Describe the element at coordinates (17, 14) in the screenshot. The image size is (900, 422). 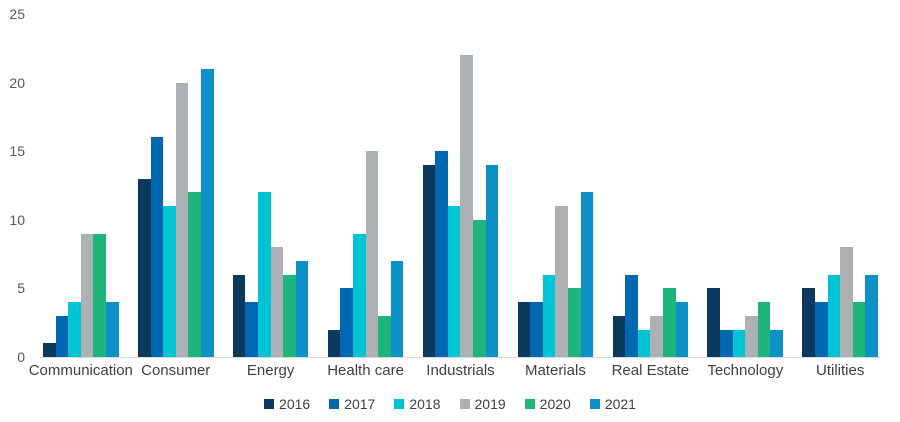
I see `y-tick-label: 25` at that location.